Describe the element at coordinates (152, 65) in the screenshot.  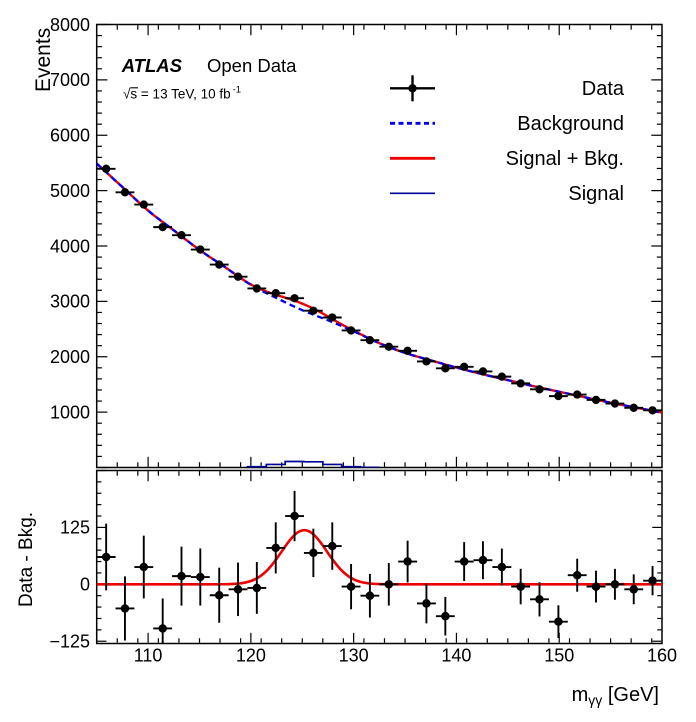
I see `atlas-title: ATLAS` at that location.